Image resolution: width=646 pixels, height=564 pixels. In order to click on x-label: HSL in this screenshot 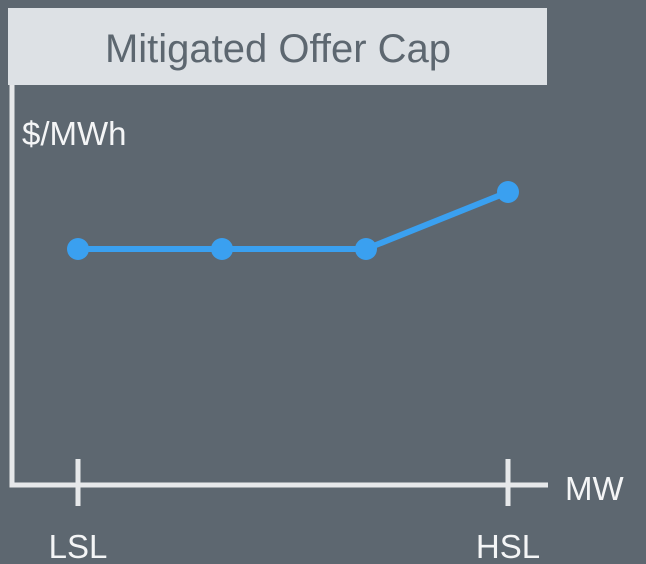, I will do `click(508, 546)`.